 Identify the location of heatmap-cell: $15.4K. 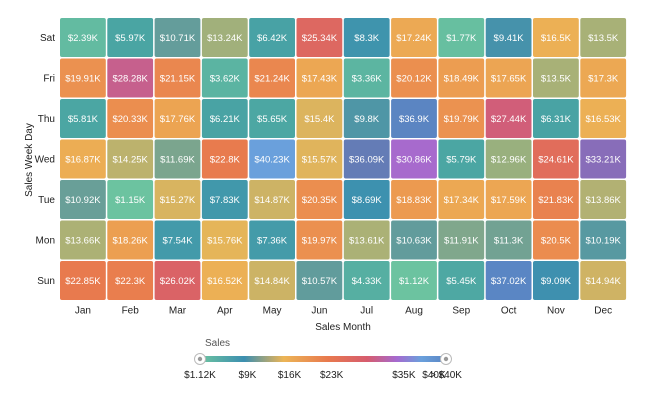
(319, 118).